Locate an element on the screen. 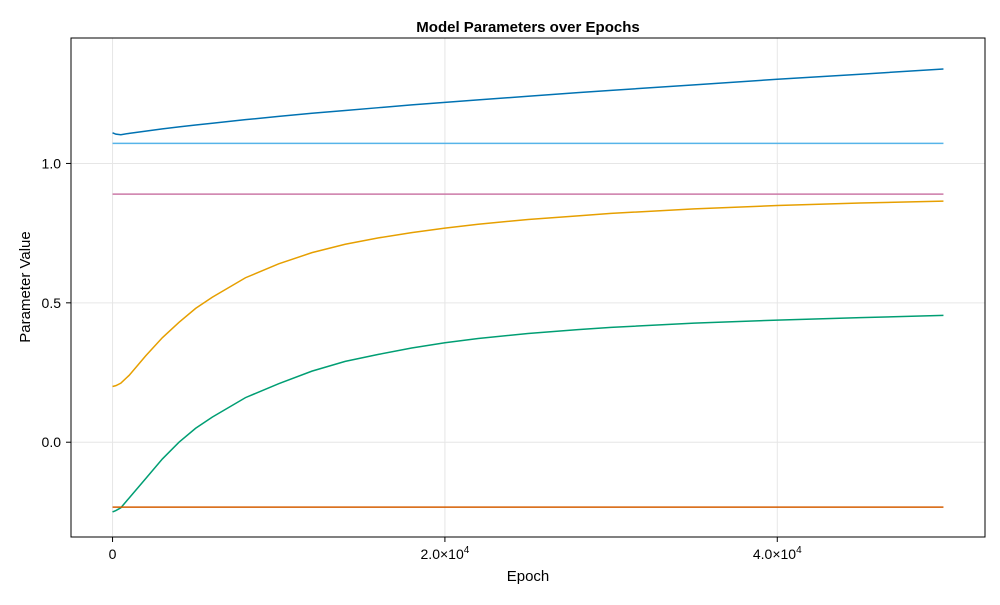 Image resolution: width=1000 pixels, height=605 pixels. y-tick-label: 1.0 is located at coordinates (52, 163).